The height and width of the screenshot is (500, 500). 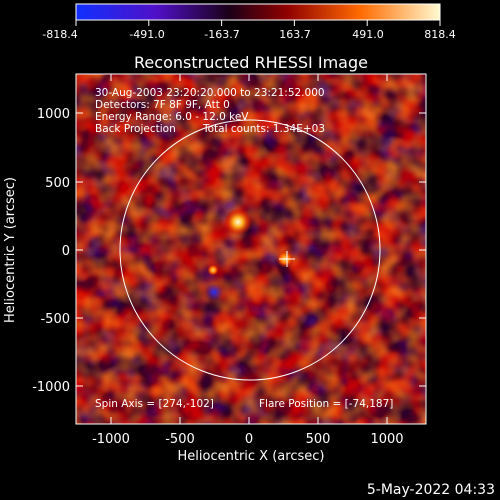 I want to click on x-tick-label: -500, so click(x=180, y=439).